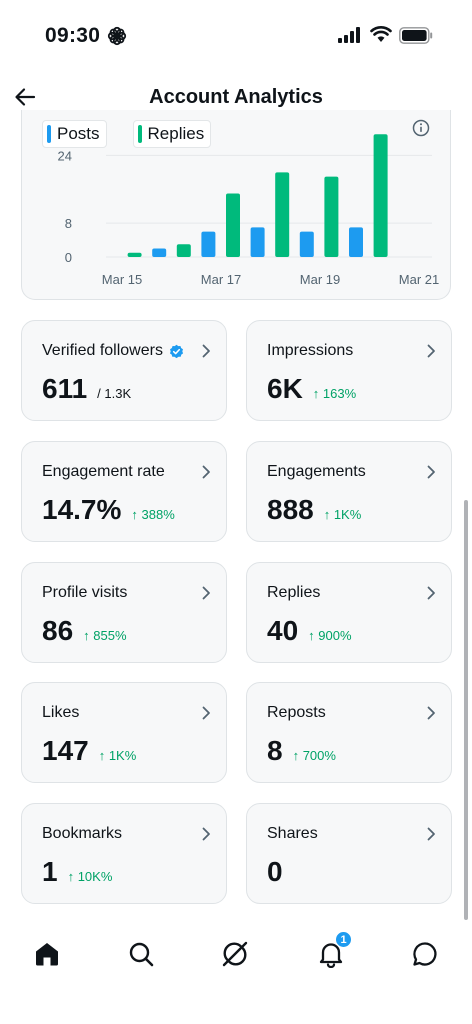 The image size is (472, 1024). I want to click on stat-card-value: 8, so click(275, 750).